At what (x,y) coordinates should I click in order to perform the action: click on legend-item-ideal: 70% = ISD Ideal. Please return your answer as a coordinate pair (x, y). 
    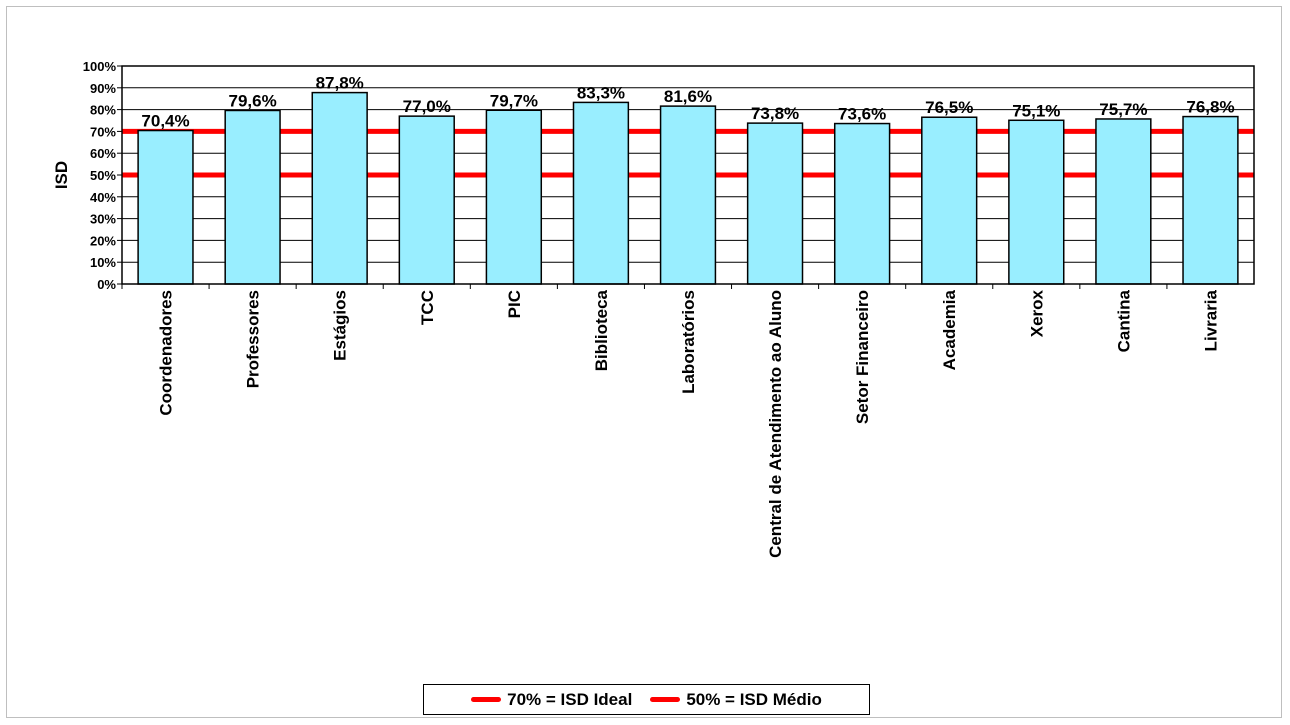
    Looking at the image, I should click on (551, 700).